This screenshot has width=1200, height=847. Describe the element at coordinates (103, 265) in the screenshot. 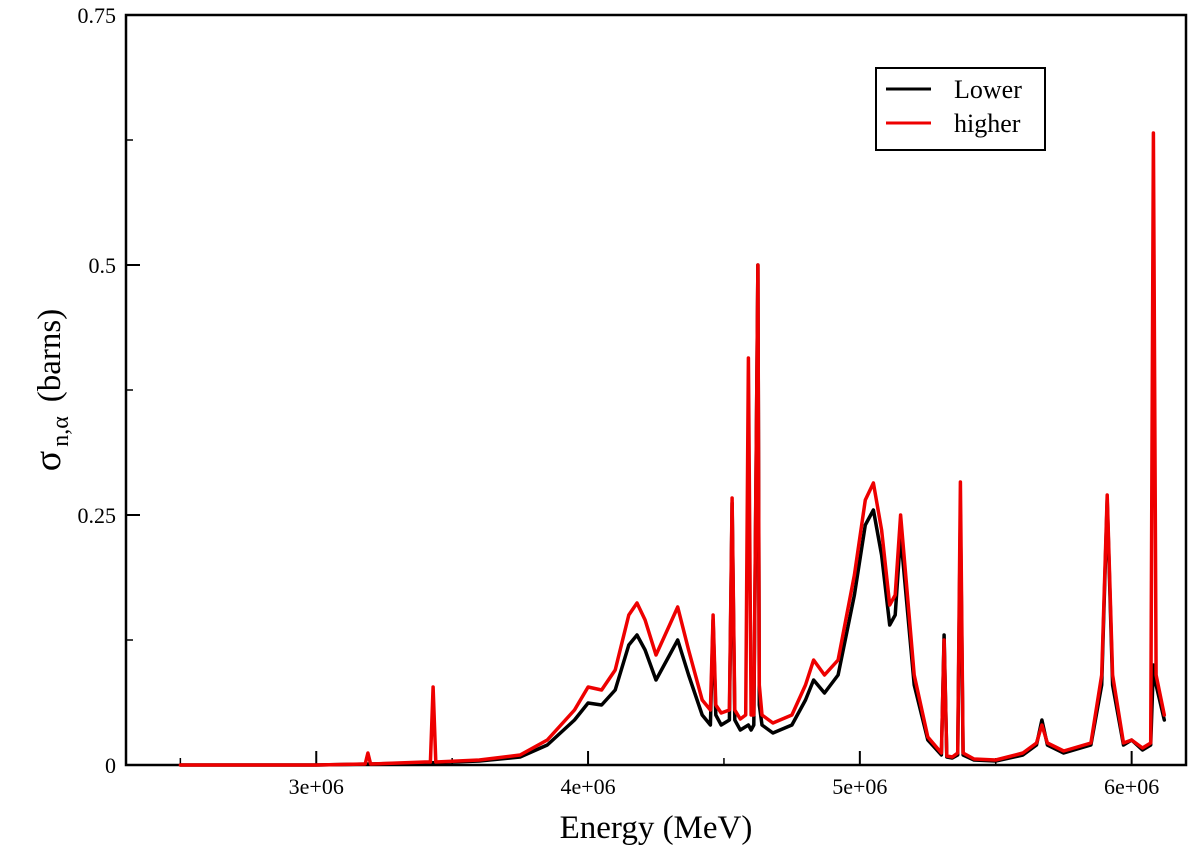

I see `y-tick-label: 0.5` at that location.